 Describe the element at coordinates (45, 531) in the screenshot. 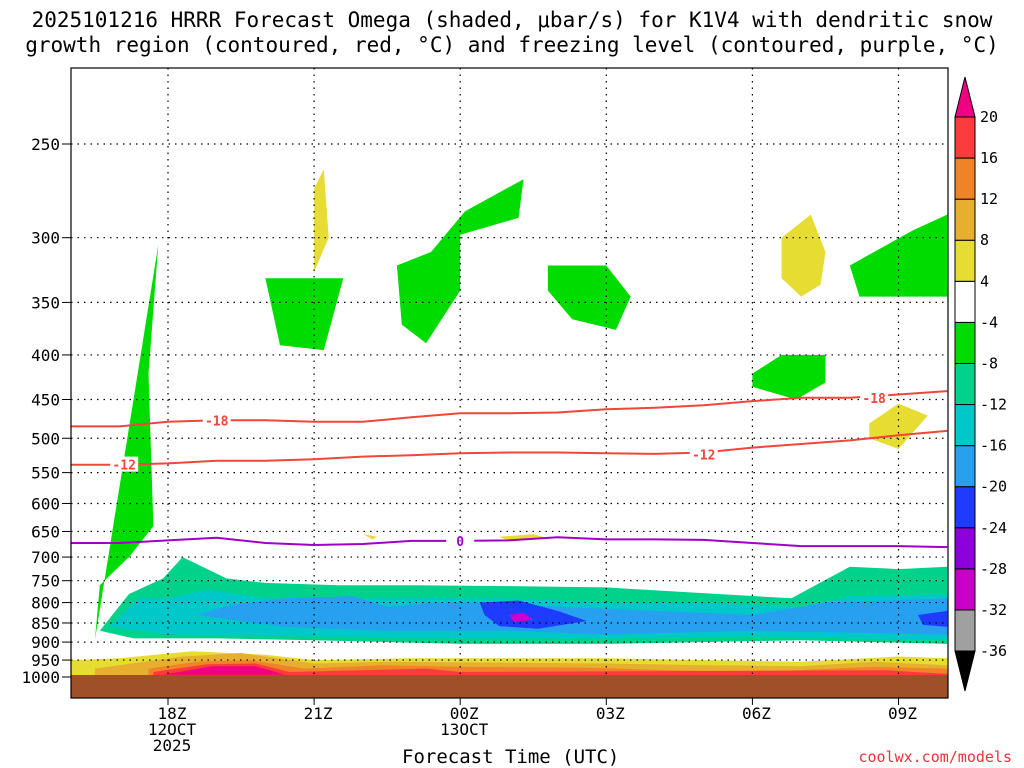

I see `y-tick-label: 650` at that location.